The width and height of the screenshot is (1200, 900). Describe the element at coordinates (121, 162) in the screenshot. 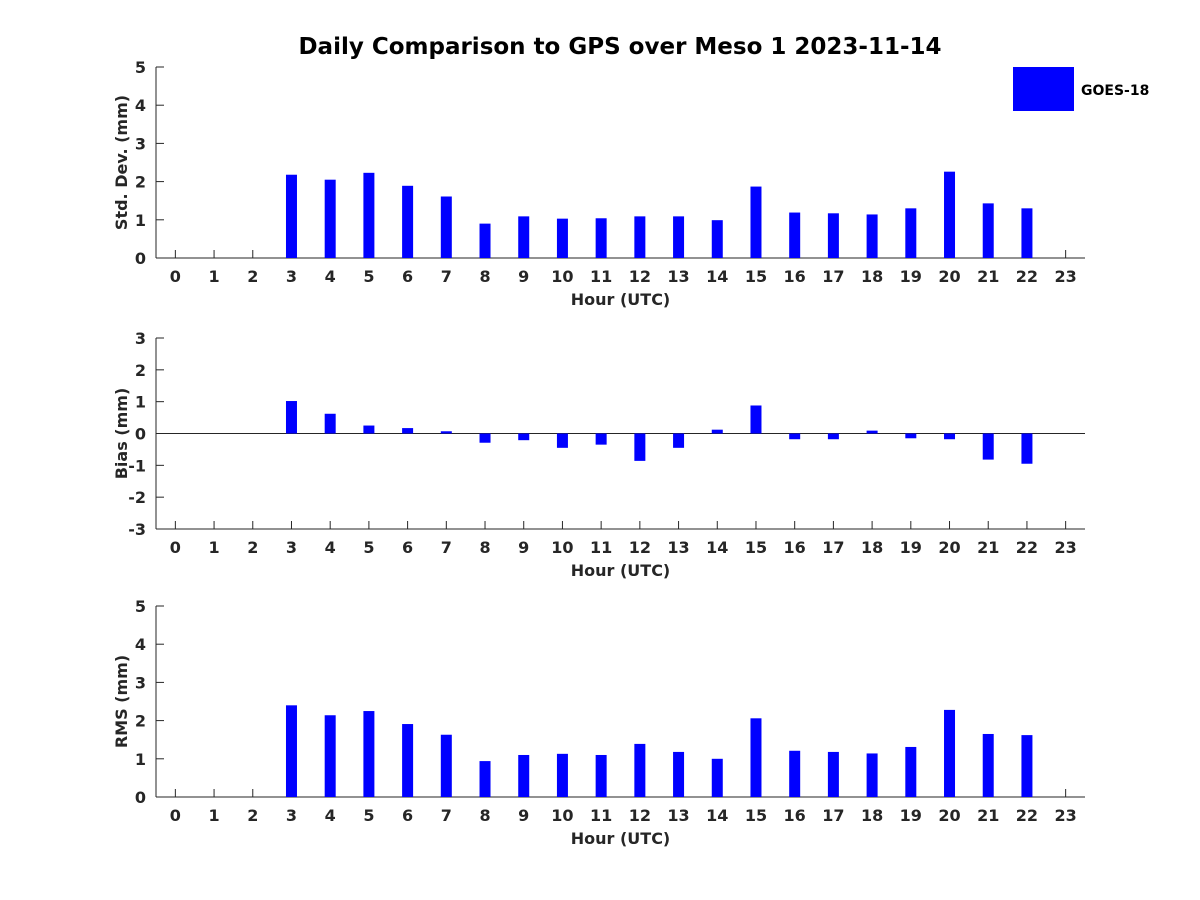

I see `y-axis-label: Std. Dev. (mm)` at that location.